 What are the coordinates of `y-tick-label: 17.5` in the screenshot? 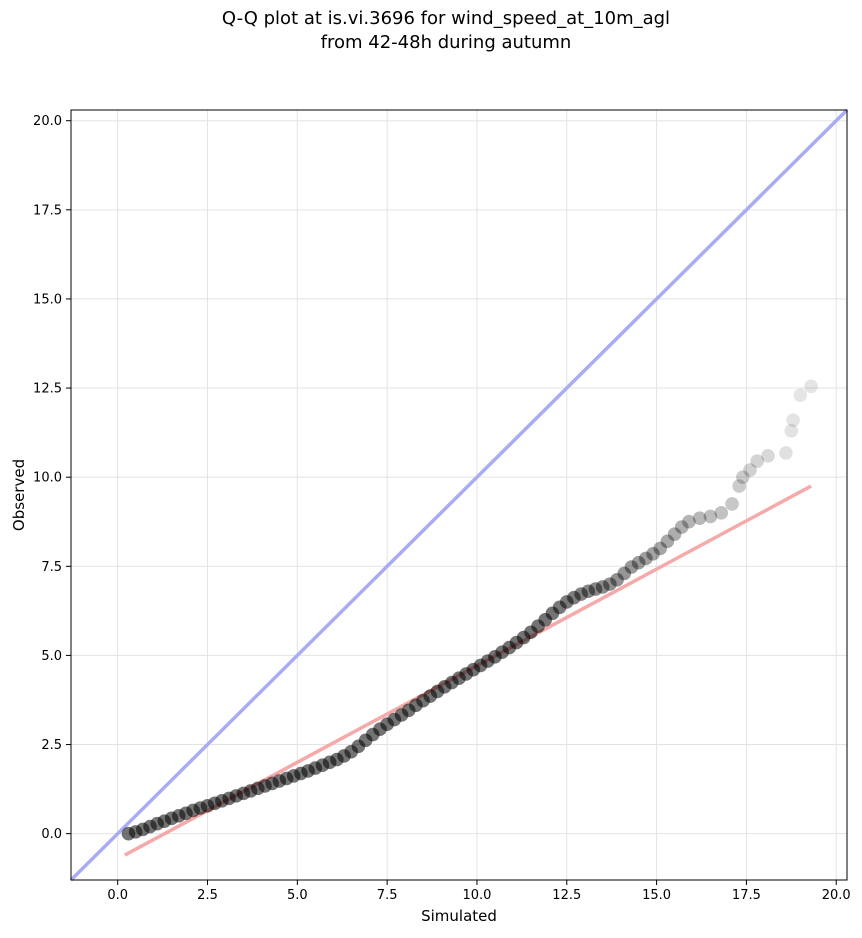 It's located at (47, 210).